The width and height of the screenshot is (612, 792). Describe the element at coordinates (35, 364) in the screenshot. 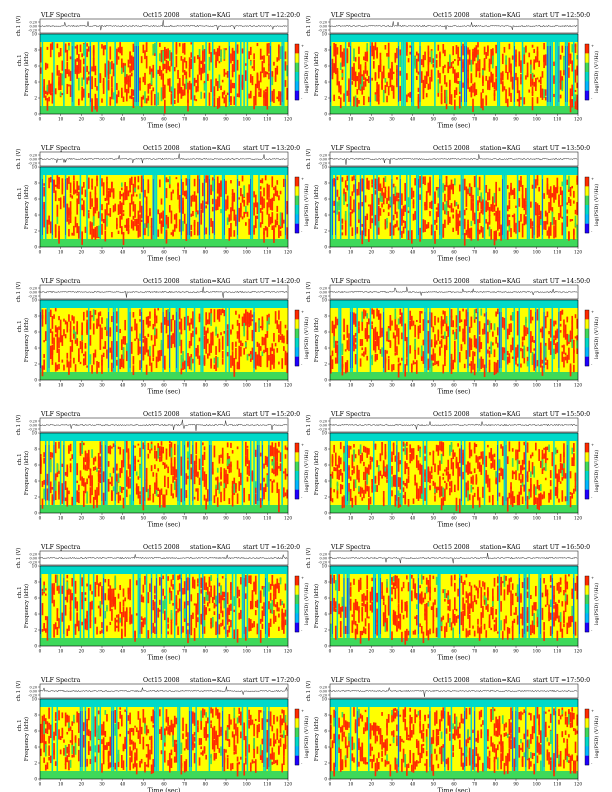

I see `spectrogram-ytick-label: 2` at that location.